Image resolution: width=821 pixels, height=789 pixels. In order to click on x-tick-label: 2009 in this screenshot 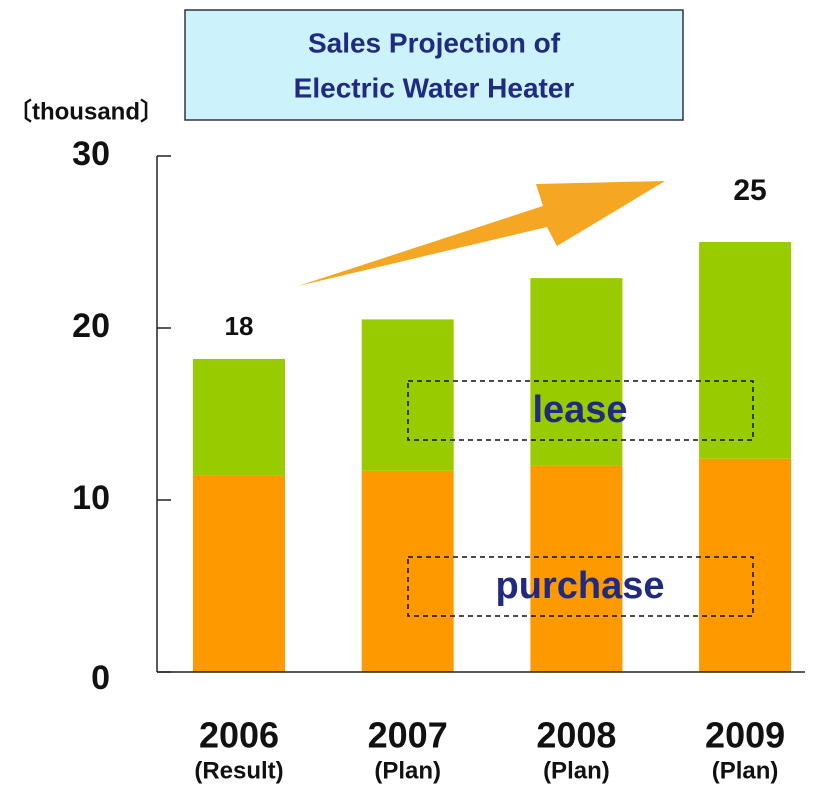, I will do `click(745, 735)`.